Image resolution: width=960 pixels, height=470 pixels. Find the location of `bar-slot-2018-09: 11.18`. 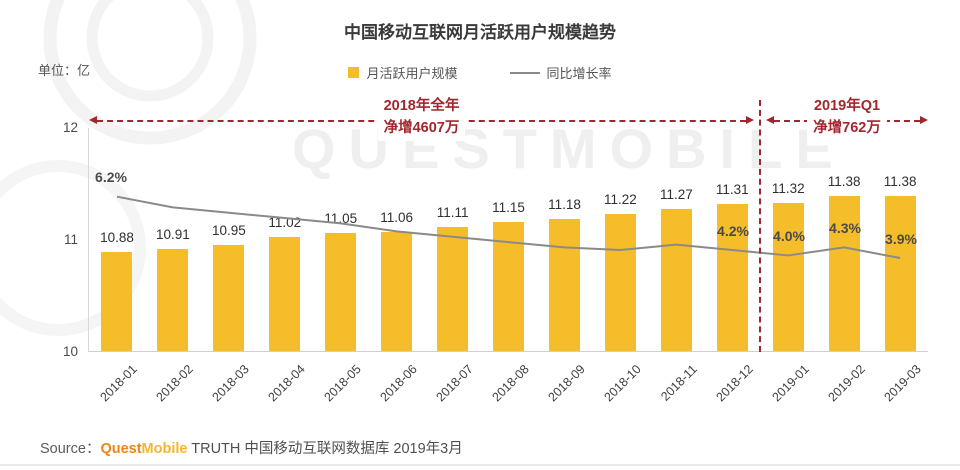

bar-slot-2018-09: 11.18 is located at coordinates (565, 239).